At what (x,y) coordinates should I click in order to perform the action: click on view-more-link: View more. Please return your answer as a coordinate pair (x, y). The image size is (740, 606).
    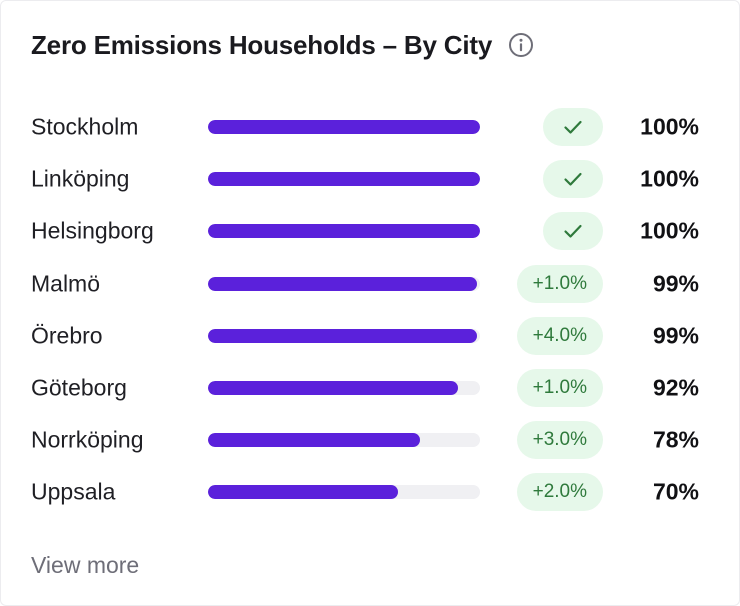
    Looking at the image, I should click on (85, 565).